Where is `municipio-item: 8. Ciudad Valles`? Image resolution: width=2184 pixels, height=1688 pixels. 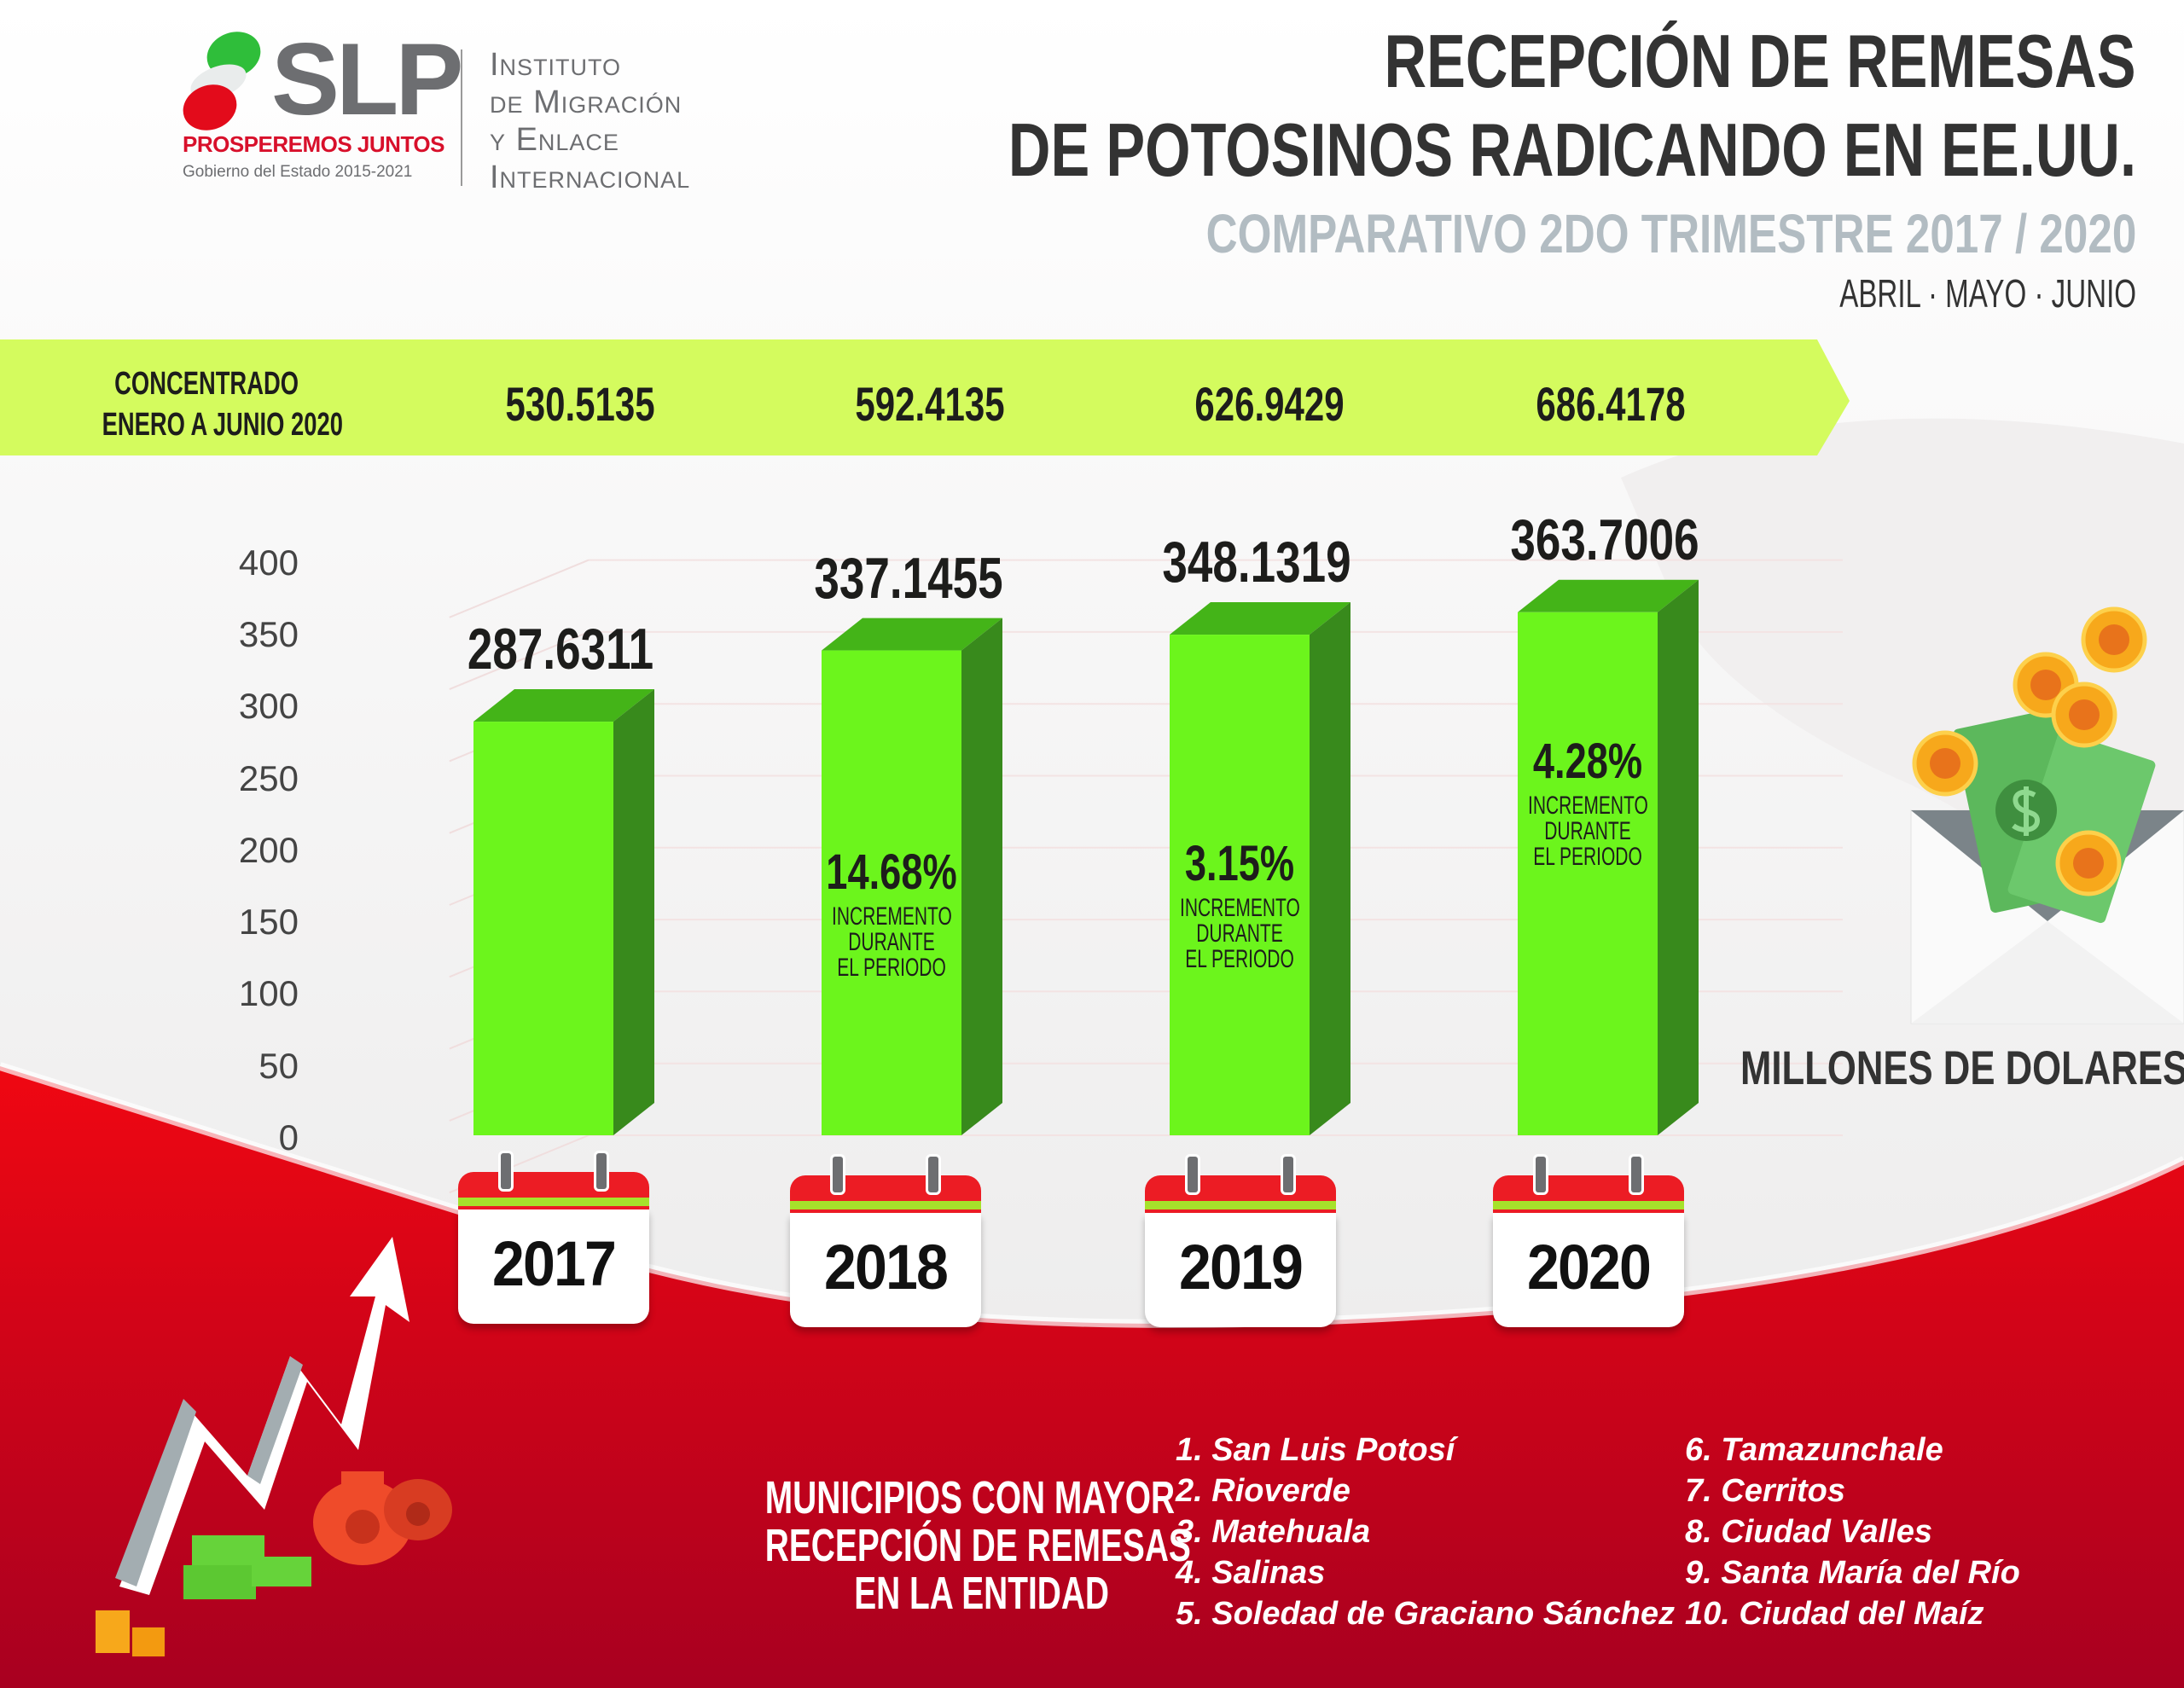
municipio-item: 8. Ciudad Valles is located at coordinates (1809, 1532).